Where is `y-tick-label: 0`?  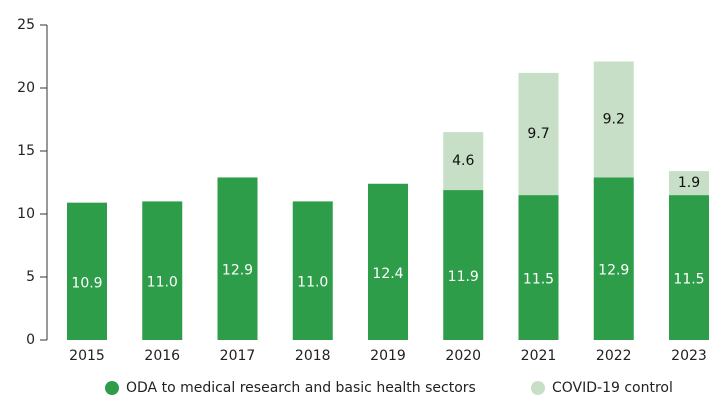
y-tick-label: 0 is located at coordinates (30, 340).